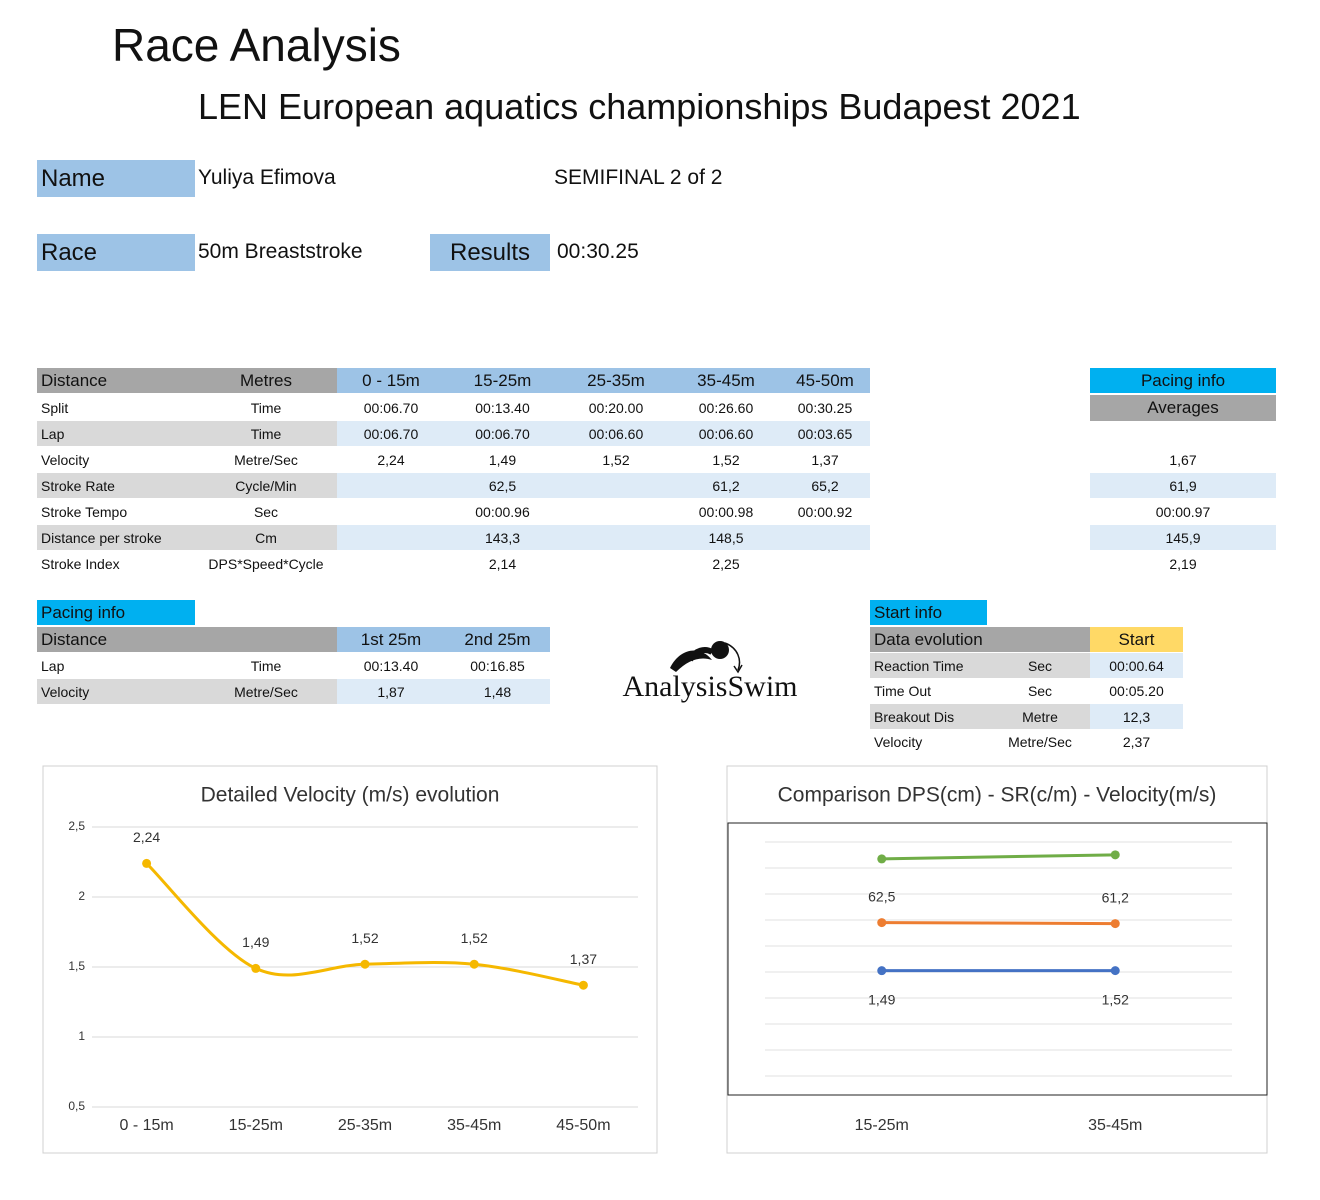  I want to click on table-cell: Split, so click(55, 407).